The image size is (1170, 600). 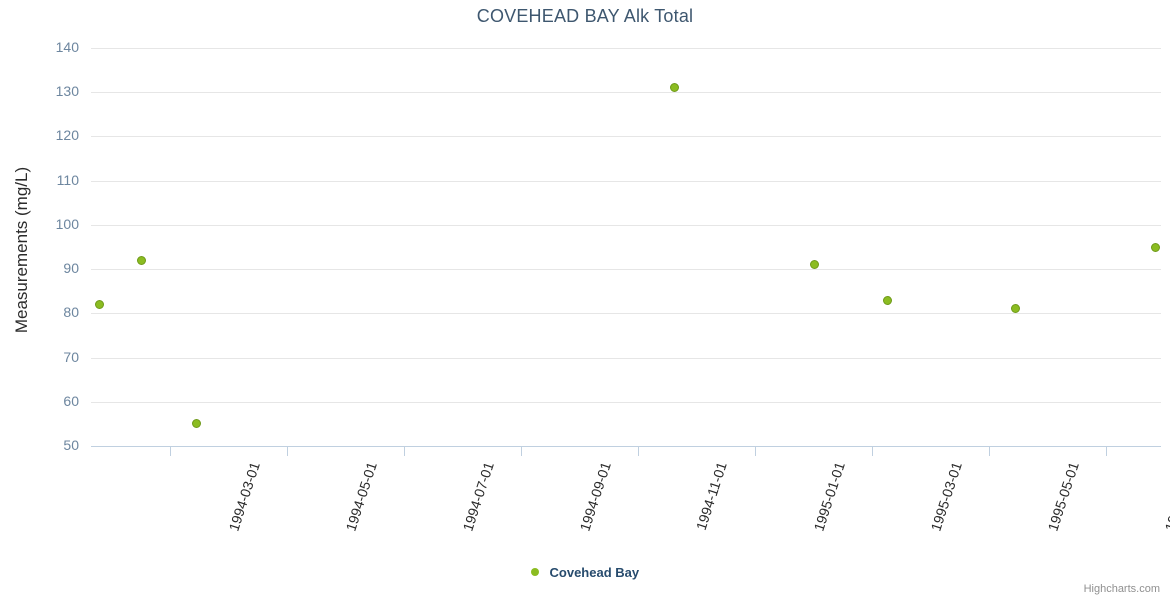 I want to click on x-tick-label: 1995-07-01, so click(x=1165, y=497).